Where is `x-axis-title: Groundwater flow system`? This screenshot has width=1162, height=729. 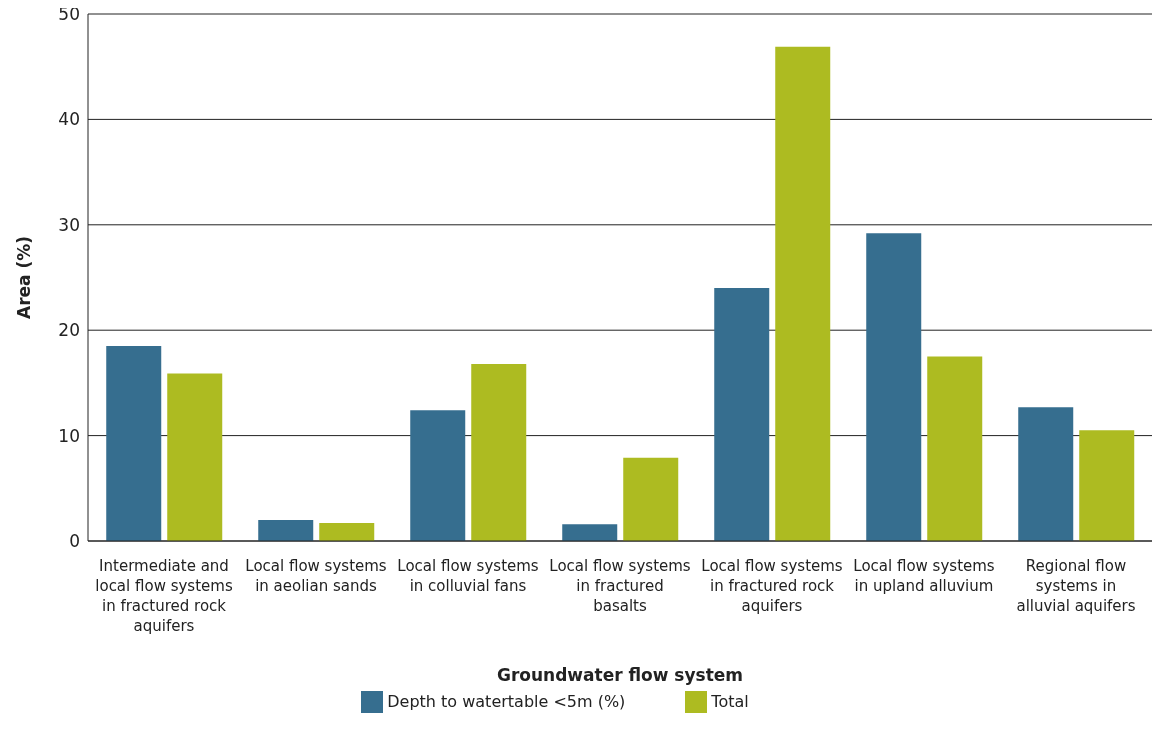
x-axis-title: Groundwater flow system is located at coordinates (620, 675).